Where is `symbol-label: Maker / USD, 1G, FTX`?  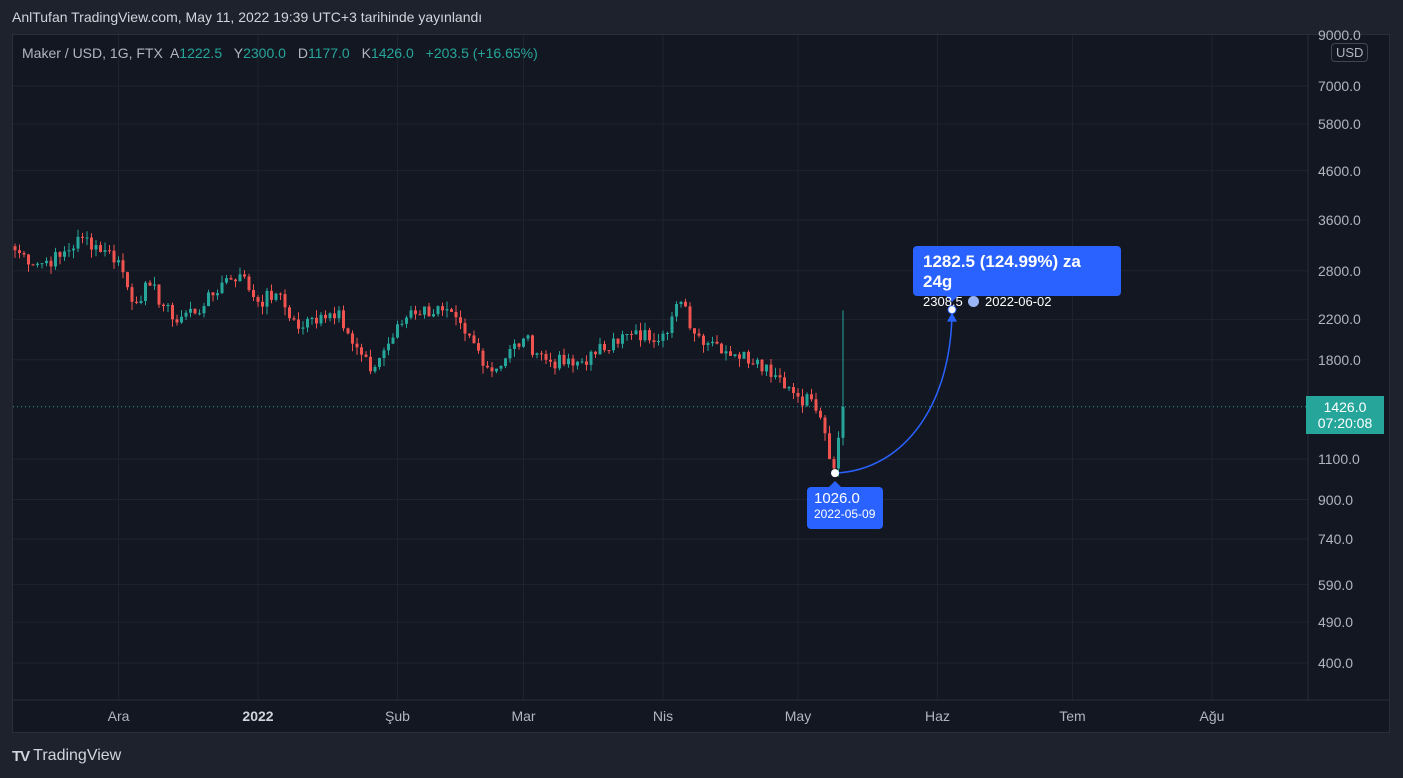 symbol-label: Maker / USD, 1G, FTX is located at coordinates (92, 53).